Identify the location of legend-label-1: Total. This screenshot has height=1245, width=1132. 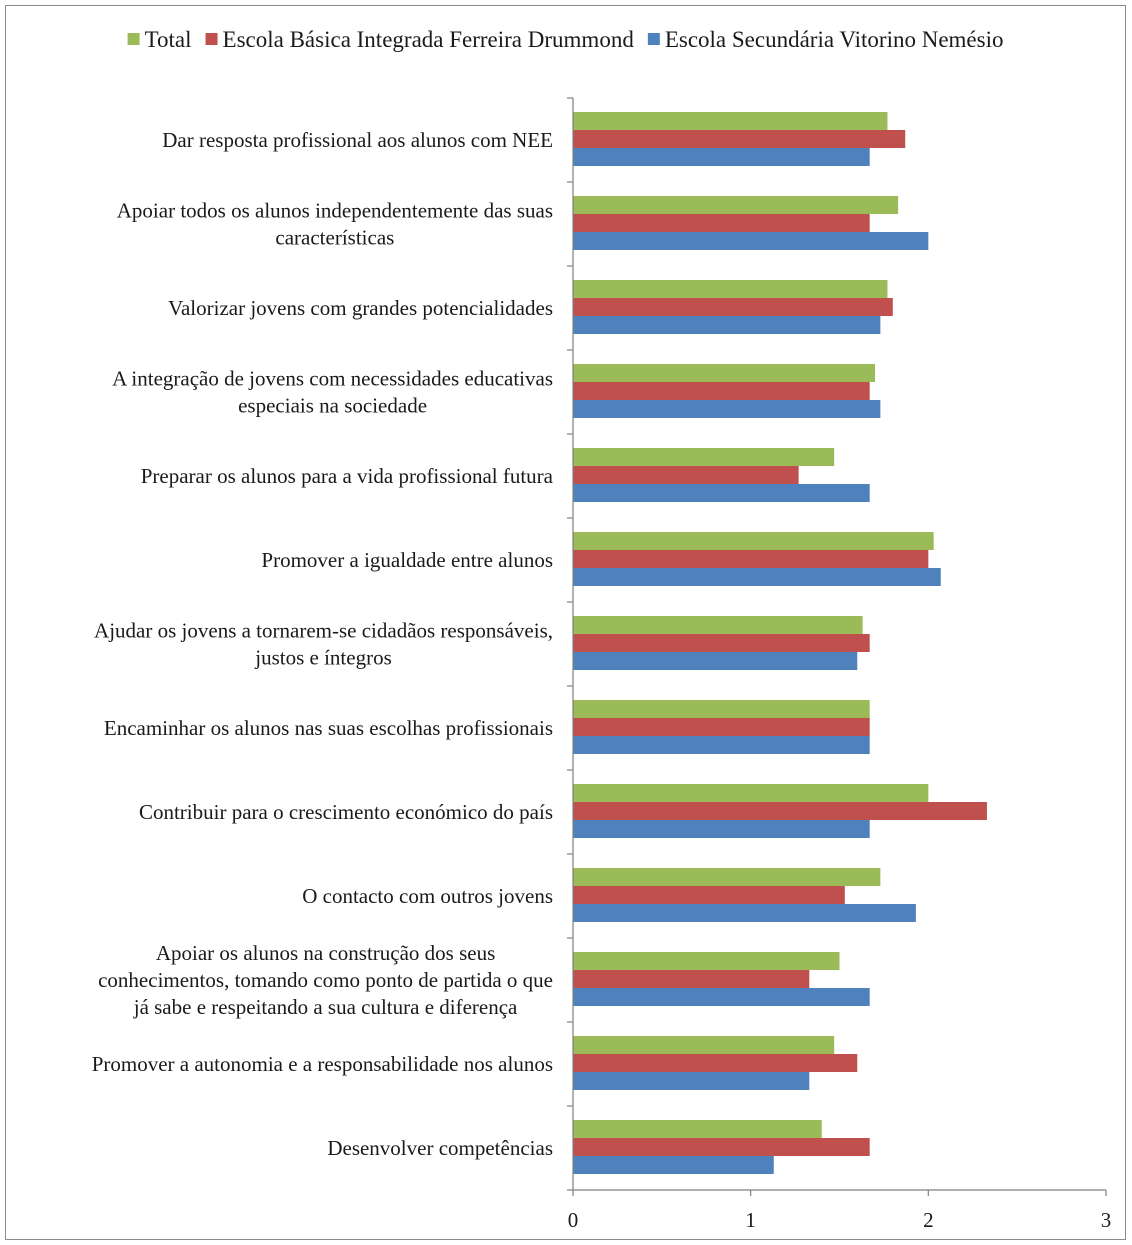
(168, 39).